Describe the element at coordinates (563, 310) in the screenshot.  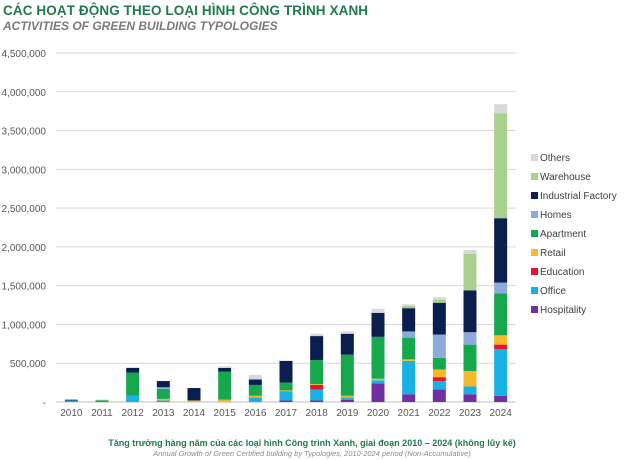
I see `legend-label: Hospitality` at that location.